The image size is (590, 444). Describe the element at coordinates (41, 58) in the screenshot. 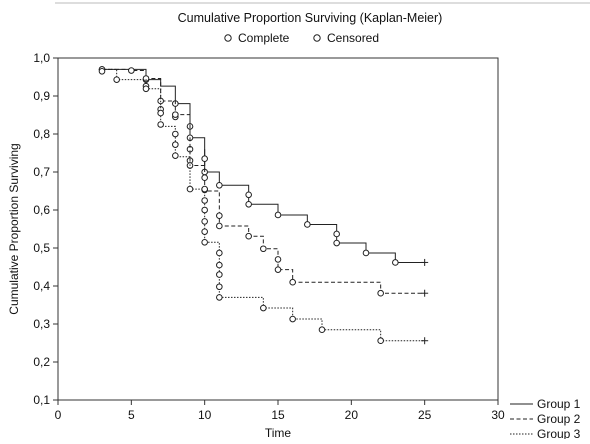

I see `y-tick-label: 1,0` at that location.